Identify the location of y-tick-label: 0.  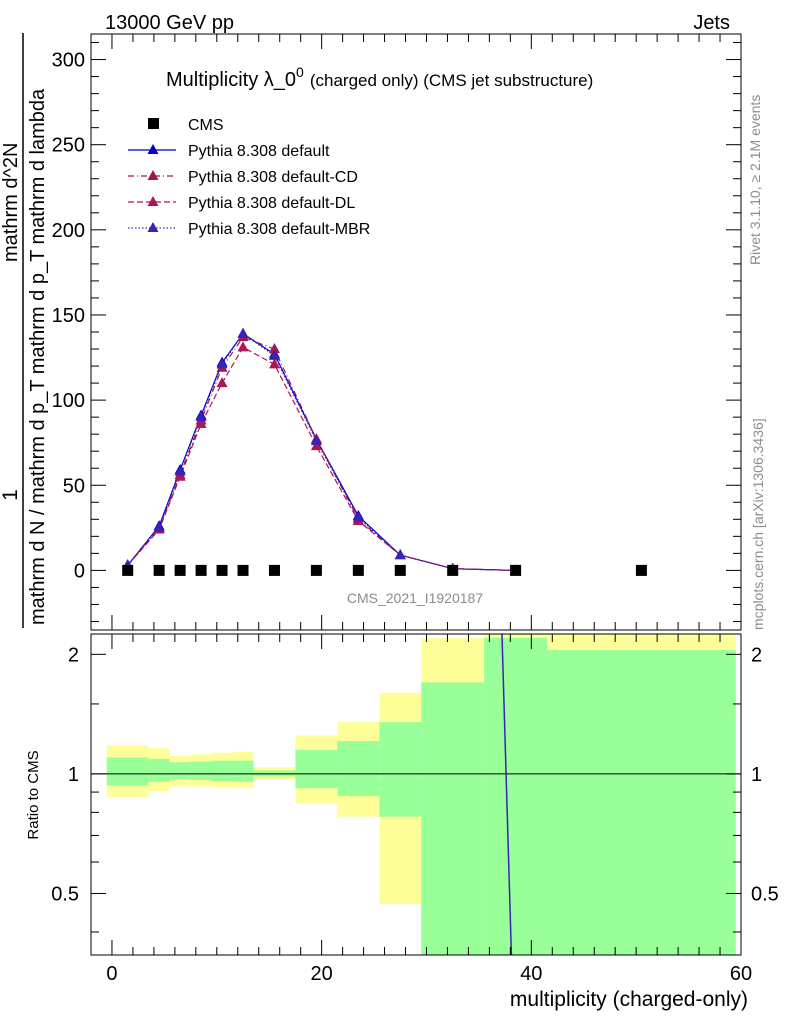
(79, 571).